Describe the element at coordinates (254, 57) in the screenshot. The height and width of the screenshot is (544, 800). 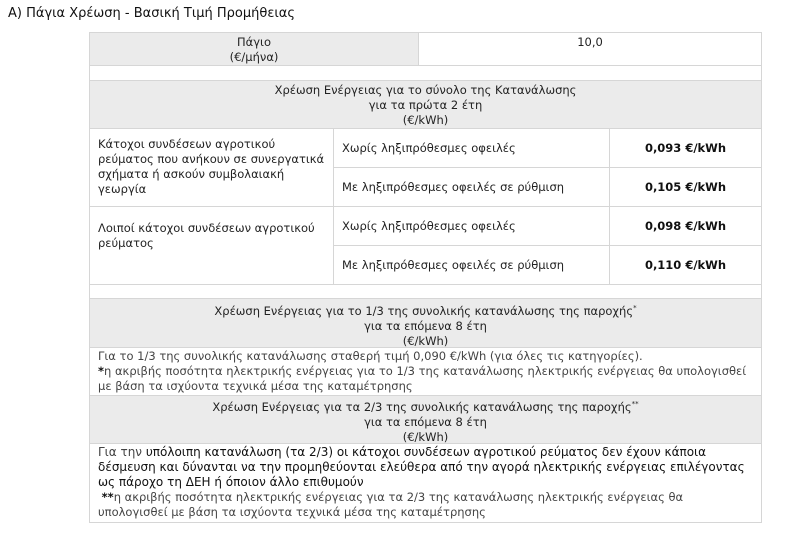
I see `label-unit: (€/μήνα)` at that location.